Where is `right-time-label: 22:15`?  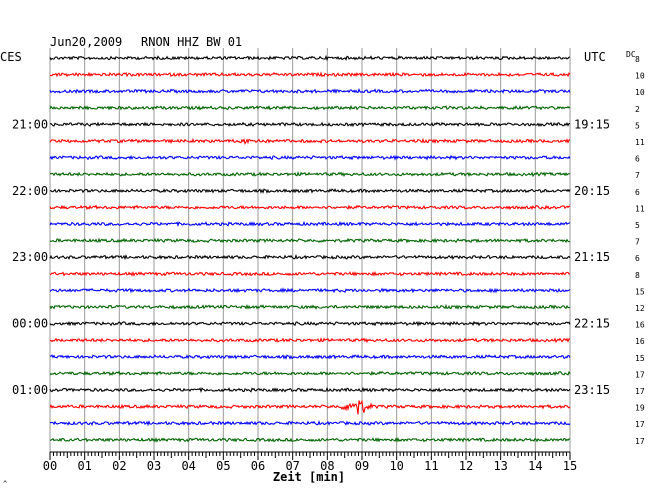 right-time-label: 22:15 is located at coordinates (592, 324).